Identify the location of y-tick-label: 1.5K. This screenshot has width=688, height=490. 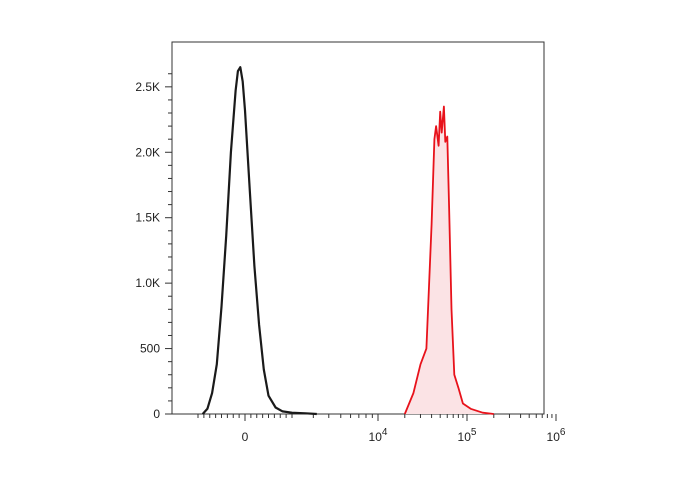
(147, 218).